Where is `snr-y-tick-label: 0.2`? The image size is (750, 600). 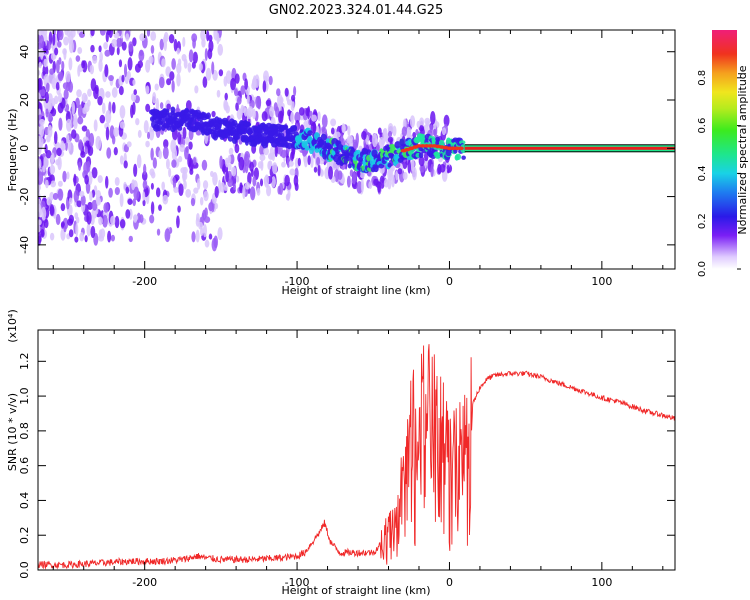
snr-y-tick-label: 0.2 is located at coordinates (24, 535).